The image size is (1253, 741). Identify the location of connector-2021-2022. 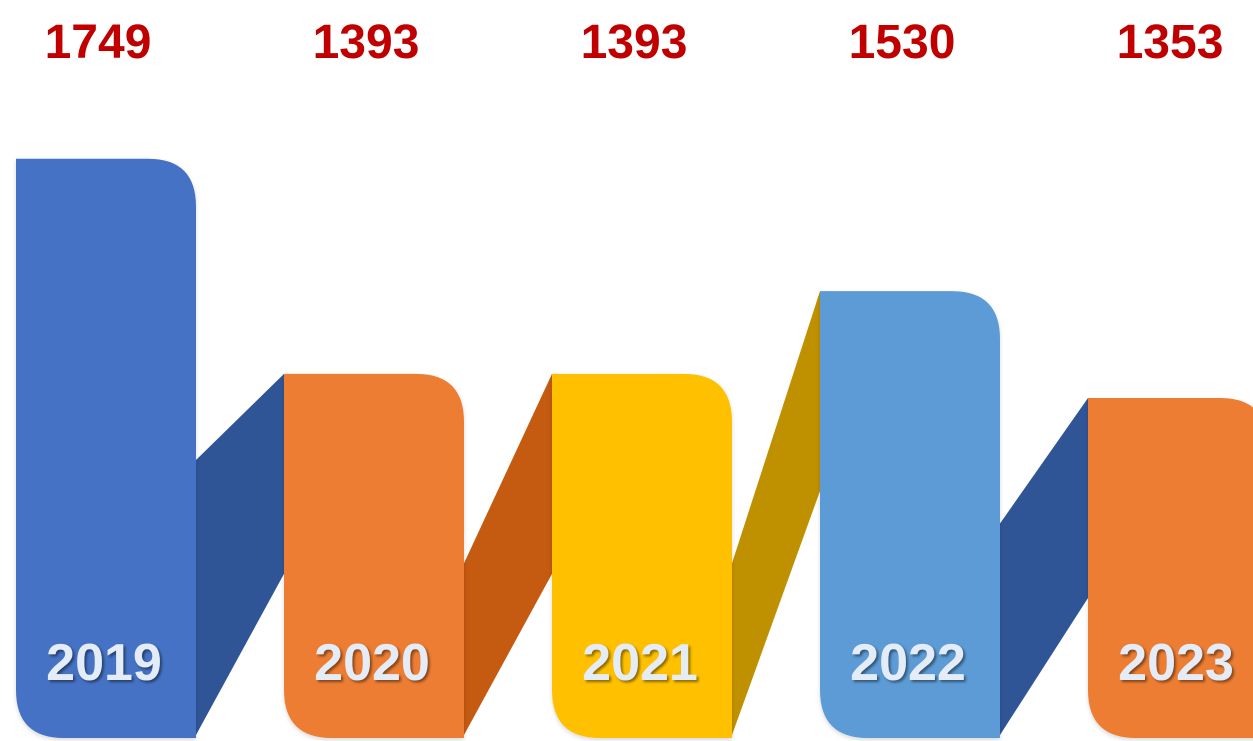
(776, 513).